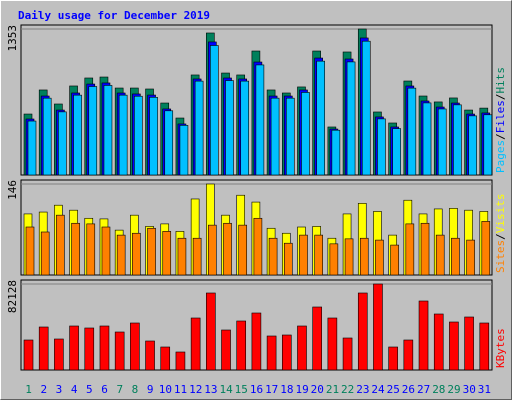 The image size is (512, 400). What do you see at coordinates (347, 389) in the screenshot?
I see `x-tick-label: 22` at bounding box center [347, 389].